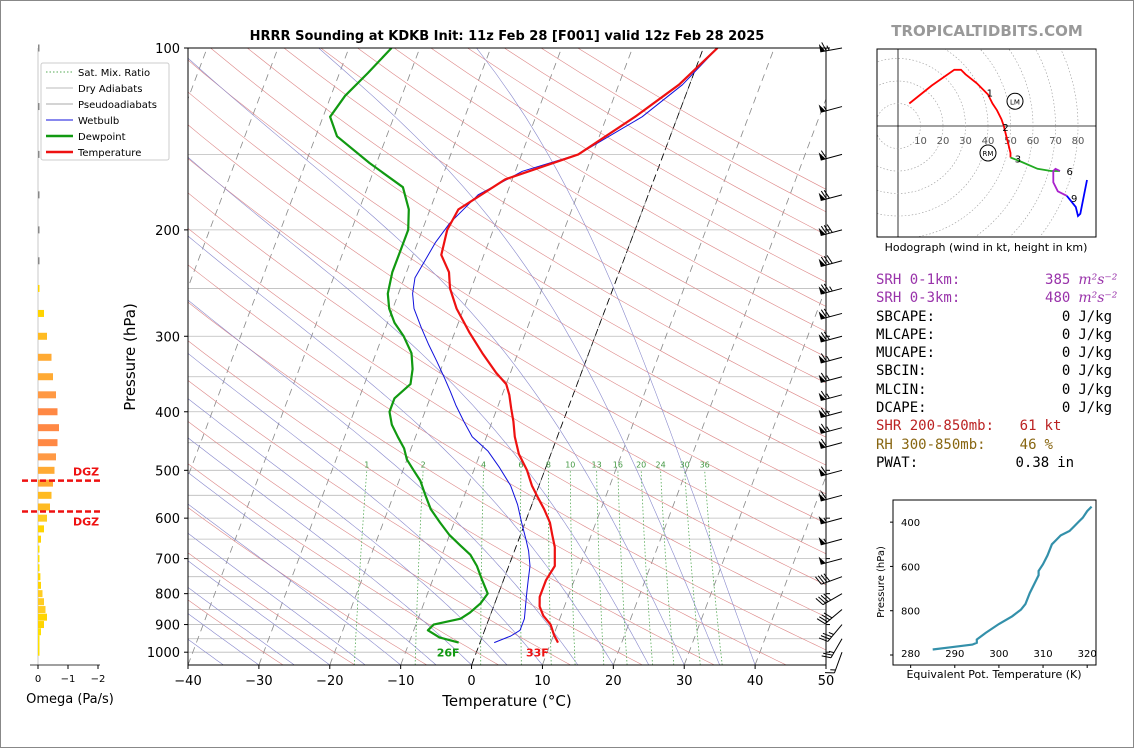 Image resolution: width=1134 pixels, height=748 pixels. Describe the element at coordinates (117, 105) in the screenshot. I see `legend-entry: Pseudoadiabats` at that location.